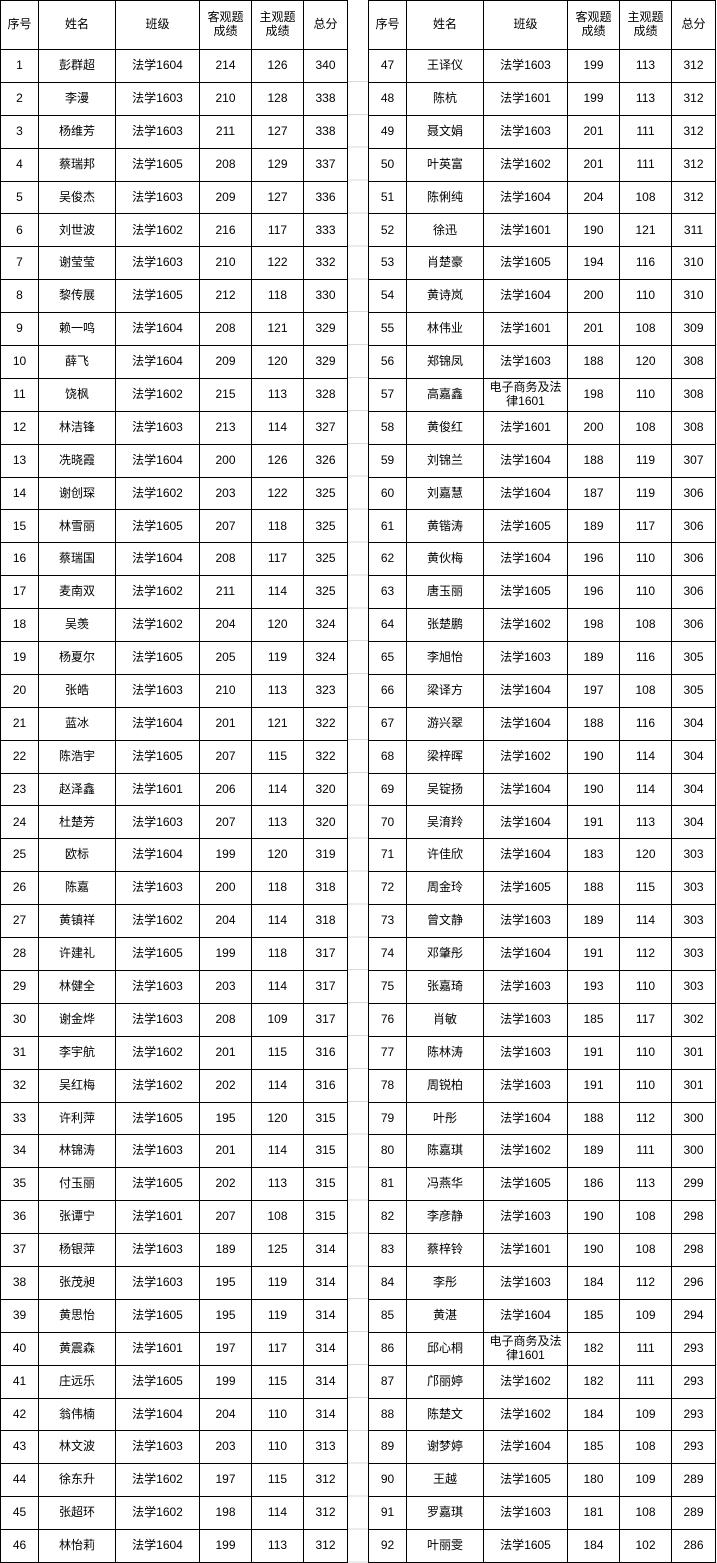  Describe the element at coordinates (77, 197) in the screenshot. I see `cell-name: 吴俊杰` at that location.